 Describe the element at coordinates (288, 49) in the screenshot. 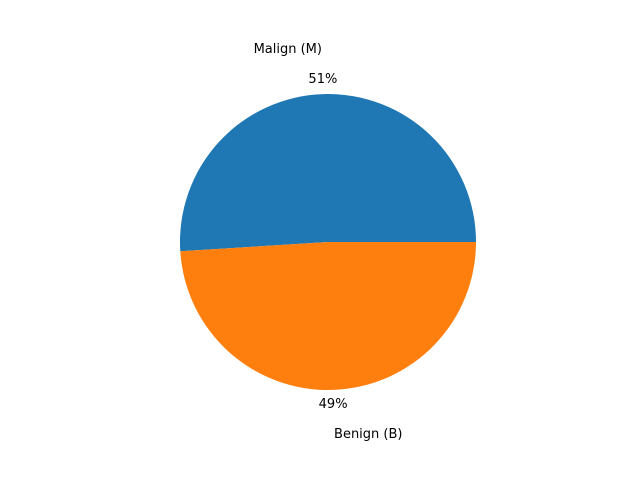

I see `pie-category-label-1: Malign (M)` at that location.